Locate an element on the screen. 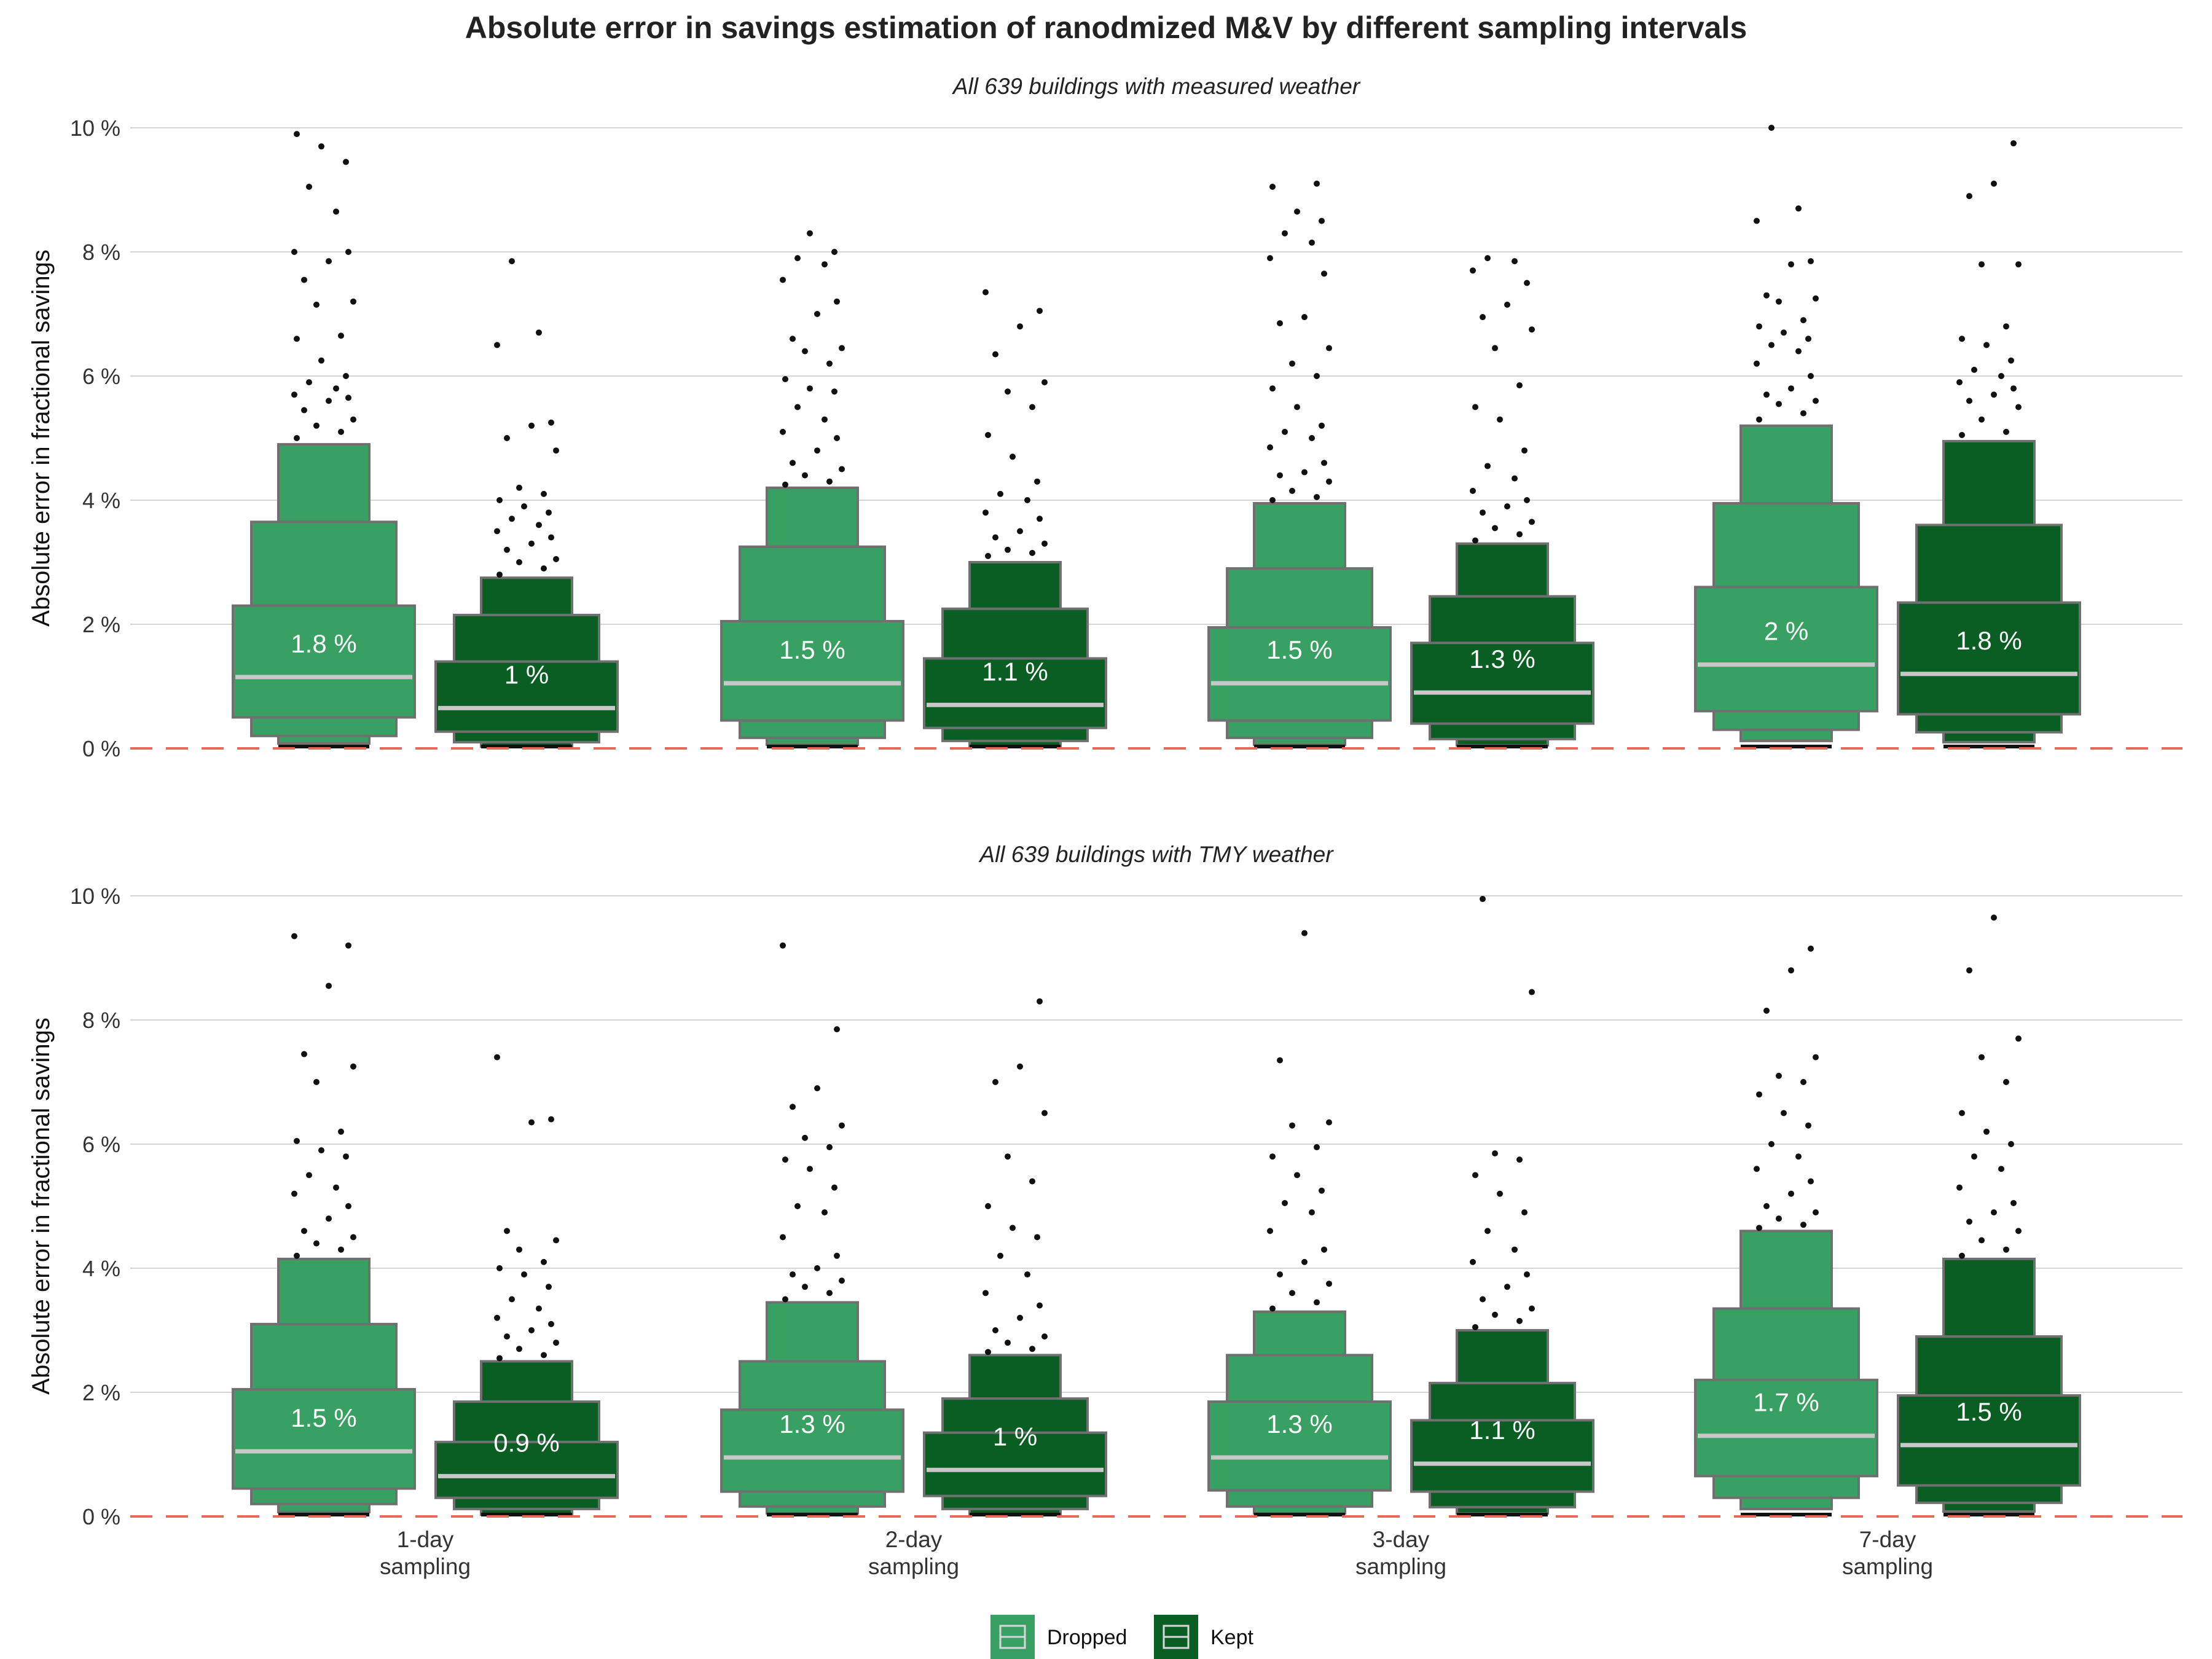 This screenshot has width=2212, height=1659. boxen-kept-4: 1.5 % is located at coordinates (1989, 1215).